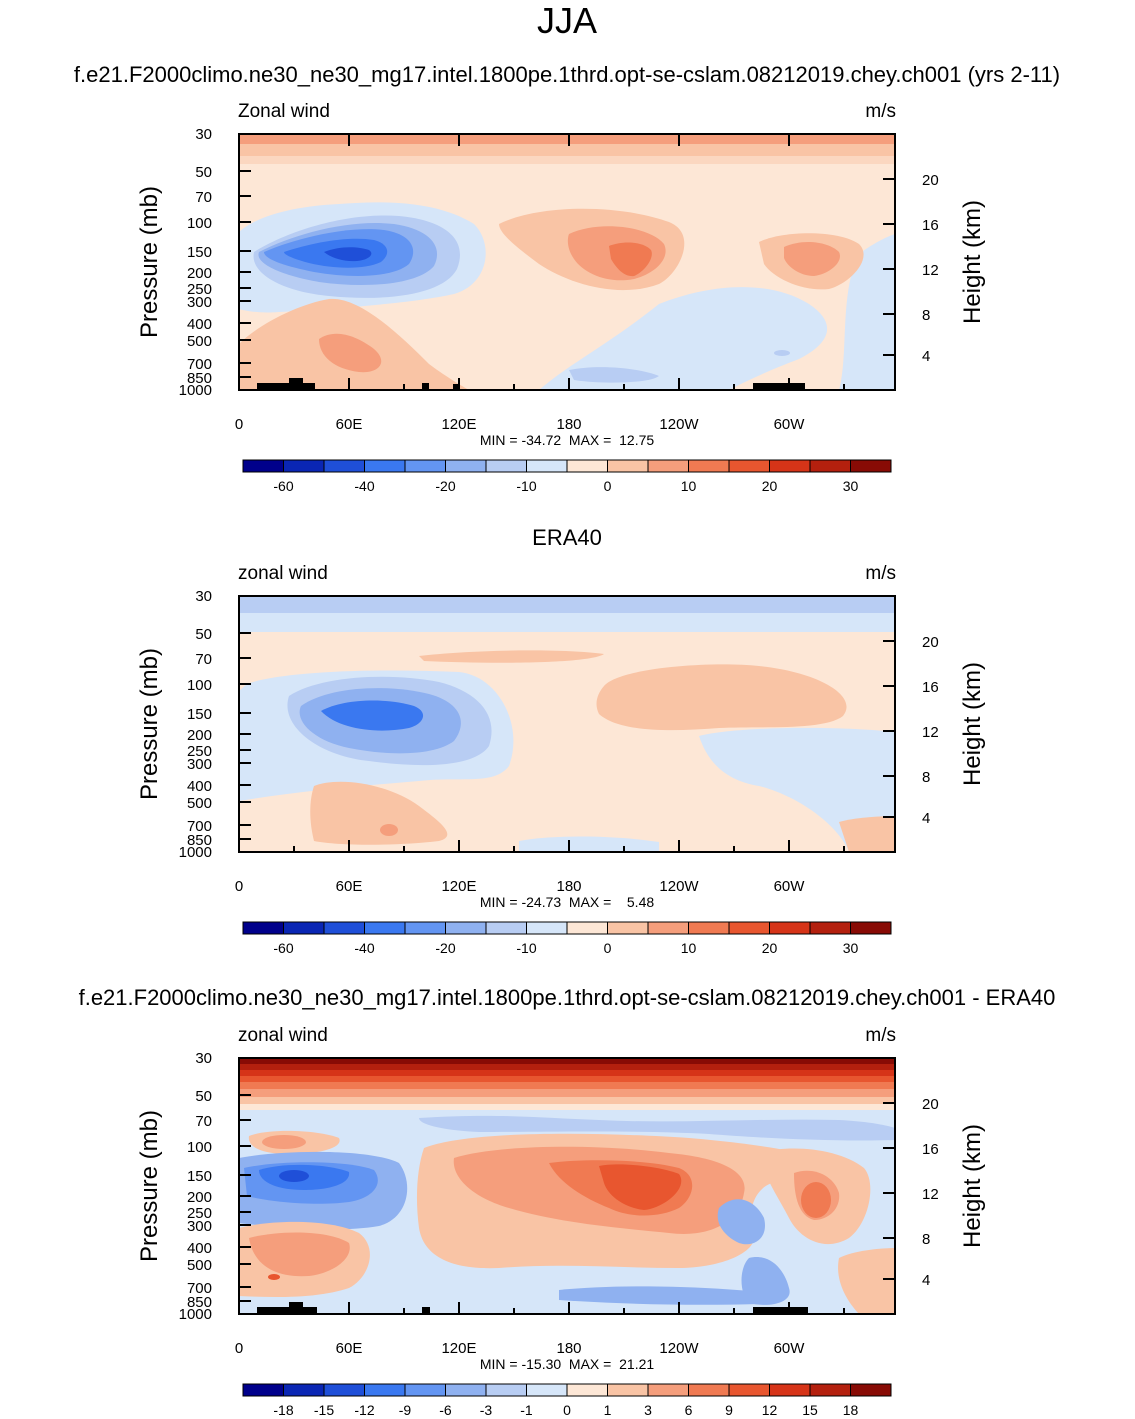 The width and height of the screenshot is (1135, 1419). What do you see at coordinates (567, 1364) in the screenshot?
I see `panel-3-stats: MIN = -15.30 MAX = 21.21` at bounding box center [567, 1364].